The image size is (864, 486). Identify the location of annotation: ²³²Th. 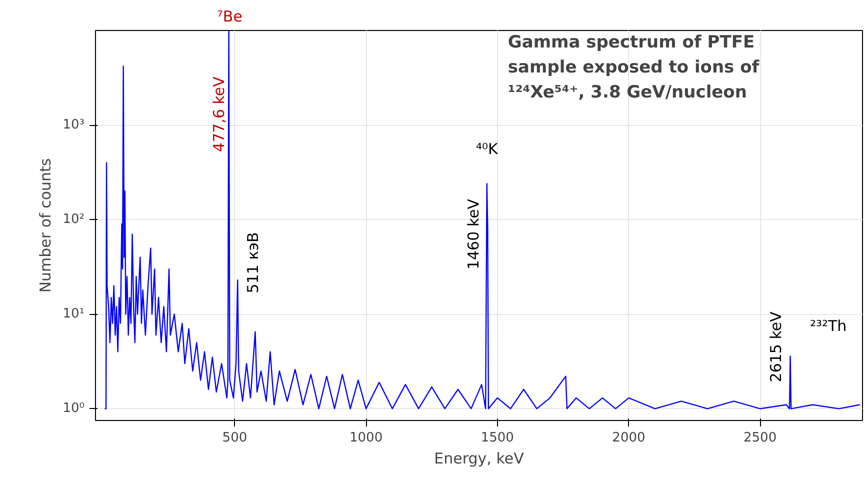
(828, 326).